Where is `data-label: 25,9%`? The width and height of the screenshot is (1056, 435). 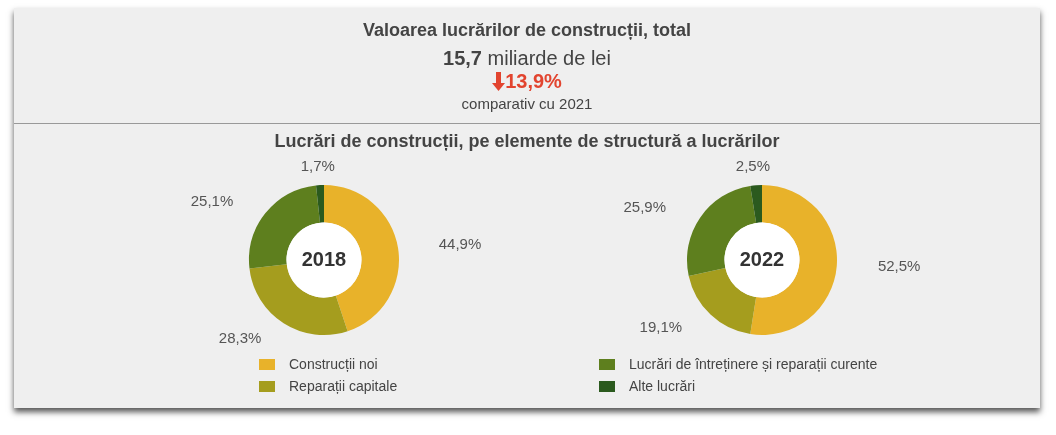
data-label: 25,9% is located at coordinates (645, 206).